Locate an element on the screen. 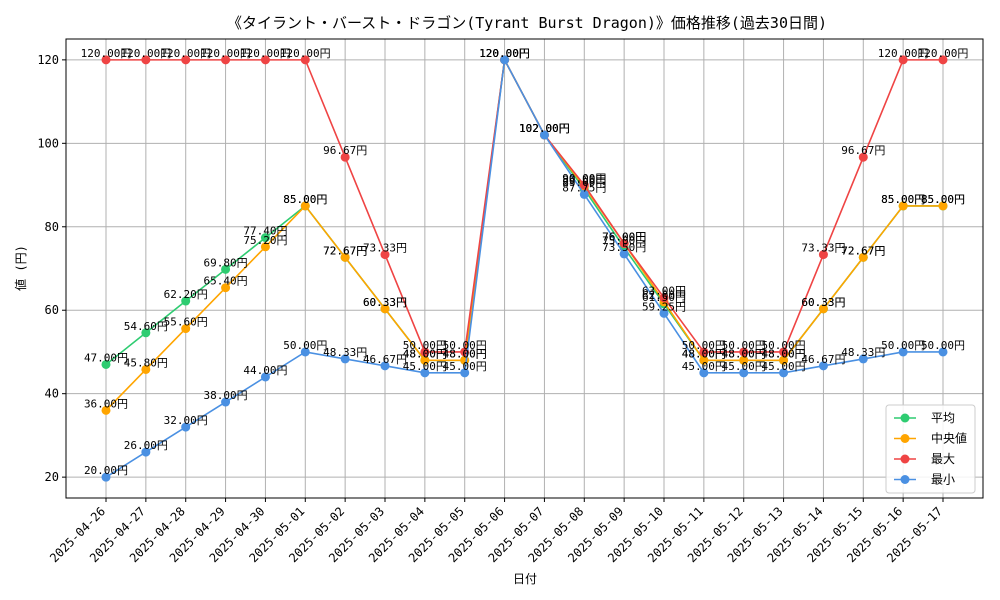 This screenshot has width=1000, height=600. data-label: 61.50円 is located at coordinates (664, 297).